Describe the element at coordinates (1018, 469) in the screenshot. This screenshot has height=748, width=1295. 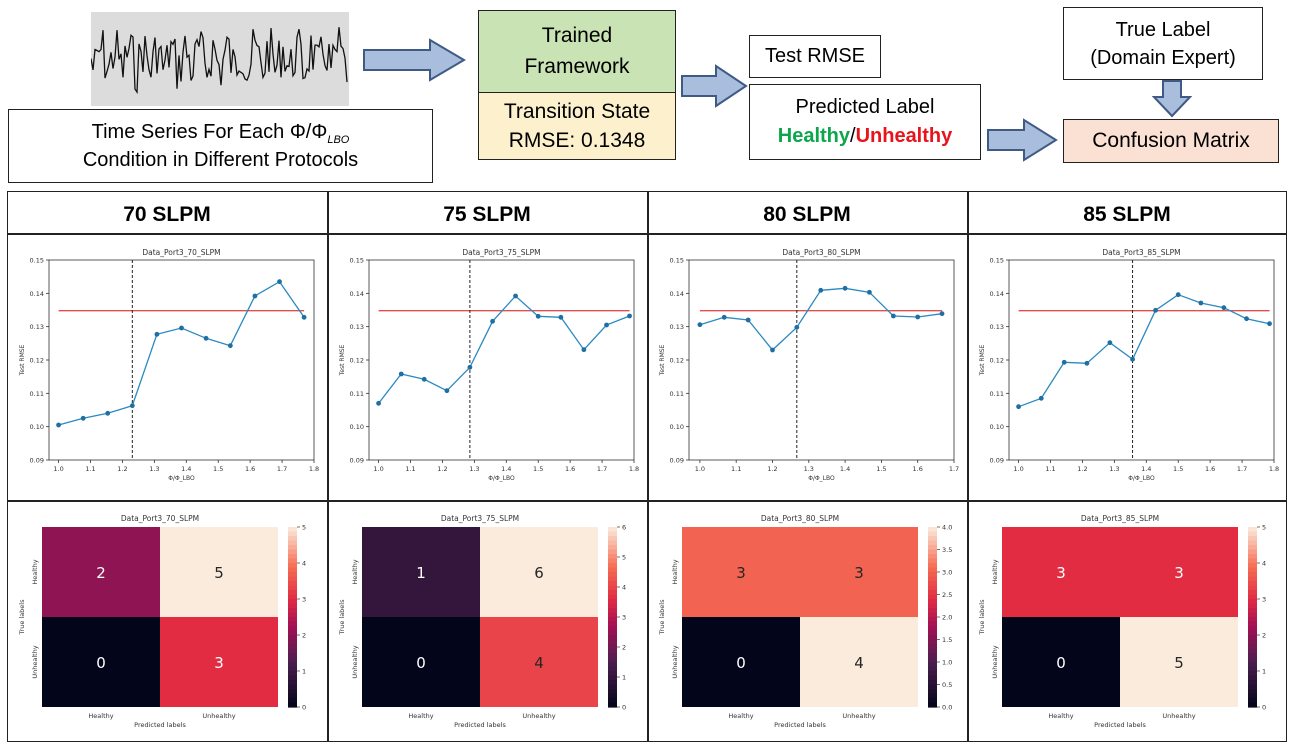
I see `x-tick-label: 1.0` at that location.